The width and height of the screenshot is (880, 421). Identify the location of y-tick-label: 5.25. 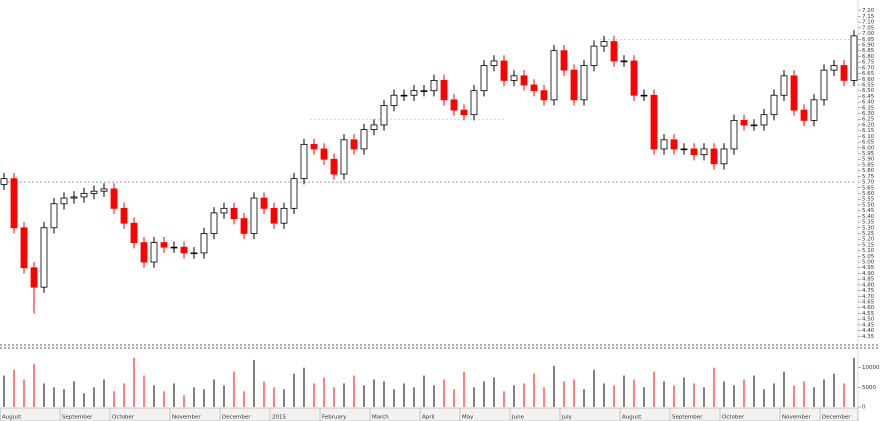
(868, 234).